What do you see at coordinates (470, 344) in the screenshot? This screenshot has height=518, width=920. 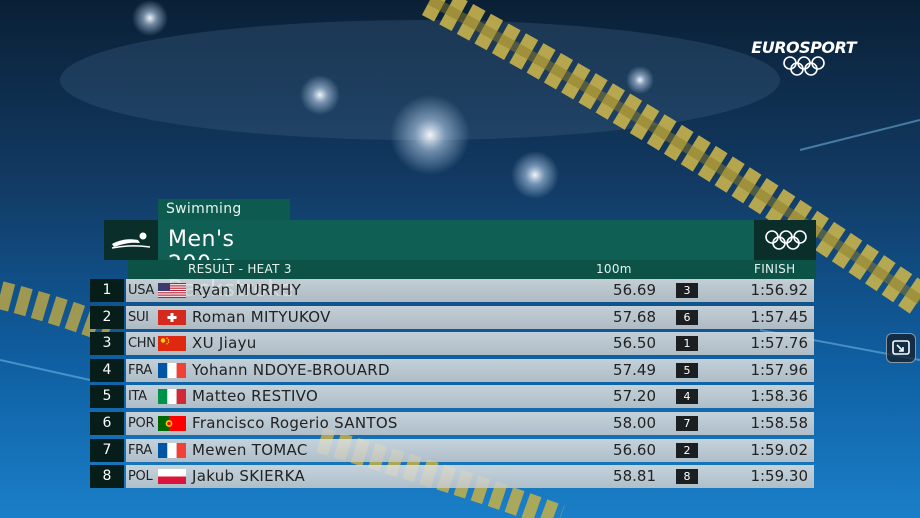 I see `result-strip: CHN XU Jiayu 56.50 1 1:57.76` at bounding box center [470, 344].